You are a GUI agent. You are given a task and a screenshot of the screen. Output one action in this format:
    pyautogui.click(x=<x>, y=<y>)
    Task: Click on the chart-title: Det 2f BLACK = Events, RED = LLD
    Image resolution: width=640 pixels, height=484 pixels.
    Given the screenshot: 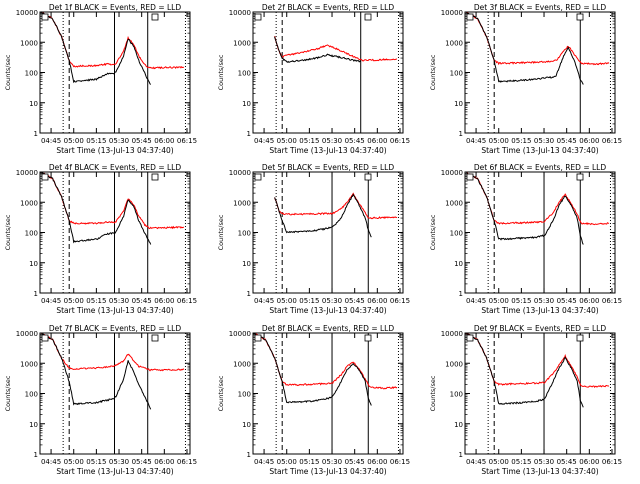 What is the action you would take?
    pyautogui.click(x=328, y=7)
    